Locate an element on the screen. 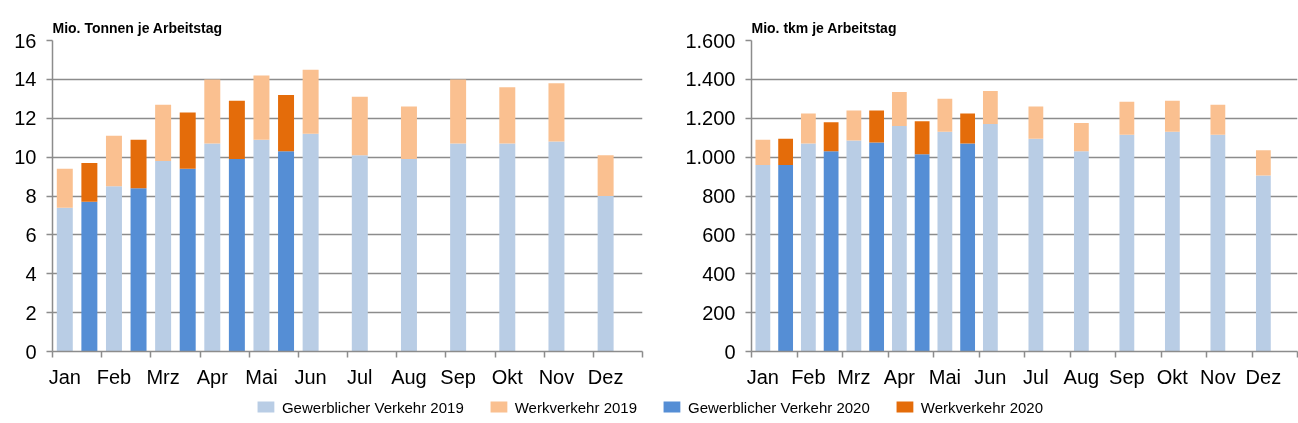 The width and height of the screenshot is (1298, 423). y-tick-label: 1.600 is located at coordinates (710, 40).